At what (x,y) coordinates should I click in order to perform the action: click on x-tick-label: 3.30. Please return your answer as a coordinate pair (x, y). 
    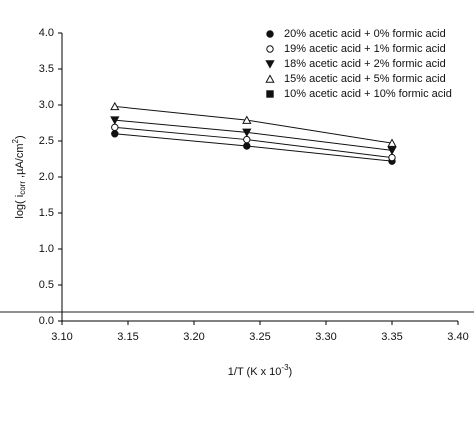
    Looking at the image, I should click on (325, 337).